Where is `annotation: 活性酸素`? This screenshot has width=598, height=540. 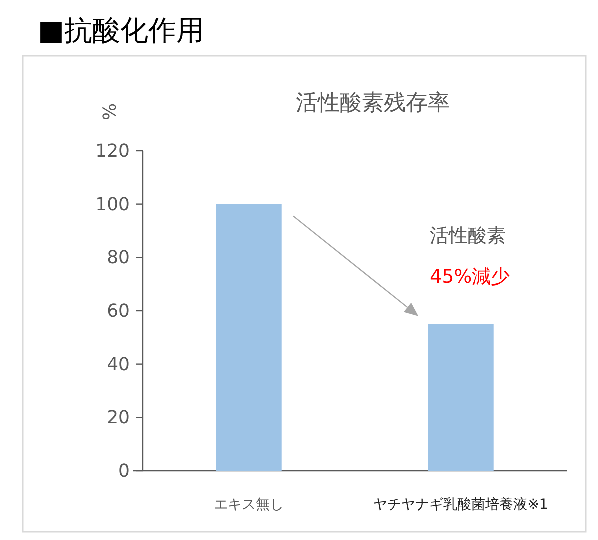 annotation: 活性酸素 is located at coordinates (468, 236).